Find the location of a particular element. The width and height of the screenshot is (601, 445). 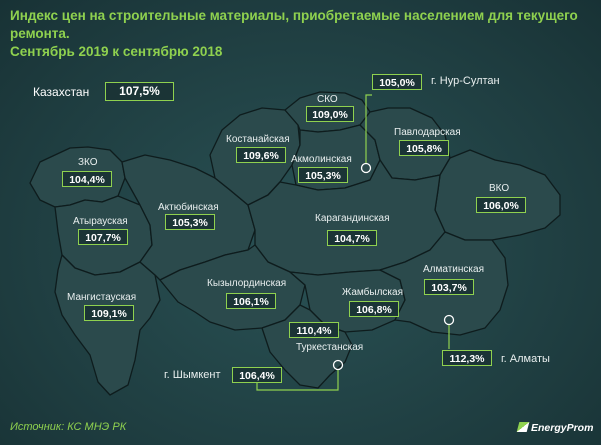

region-value-zhambyl: 106,8% is located at coordinates (374, 309).